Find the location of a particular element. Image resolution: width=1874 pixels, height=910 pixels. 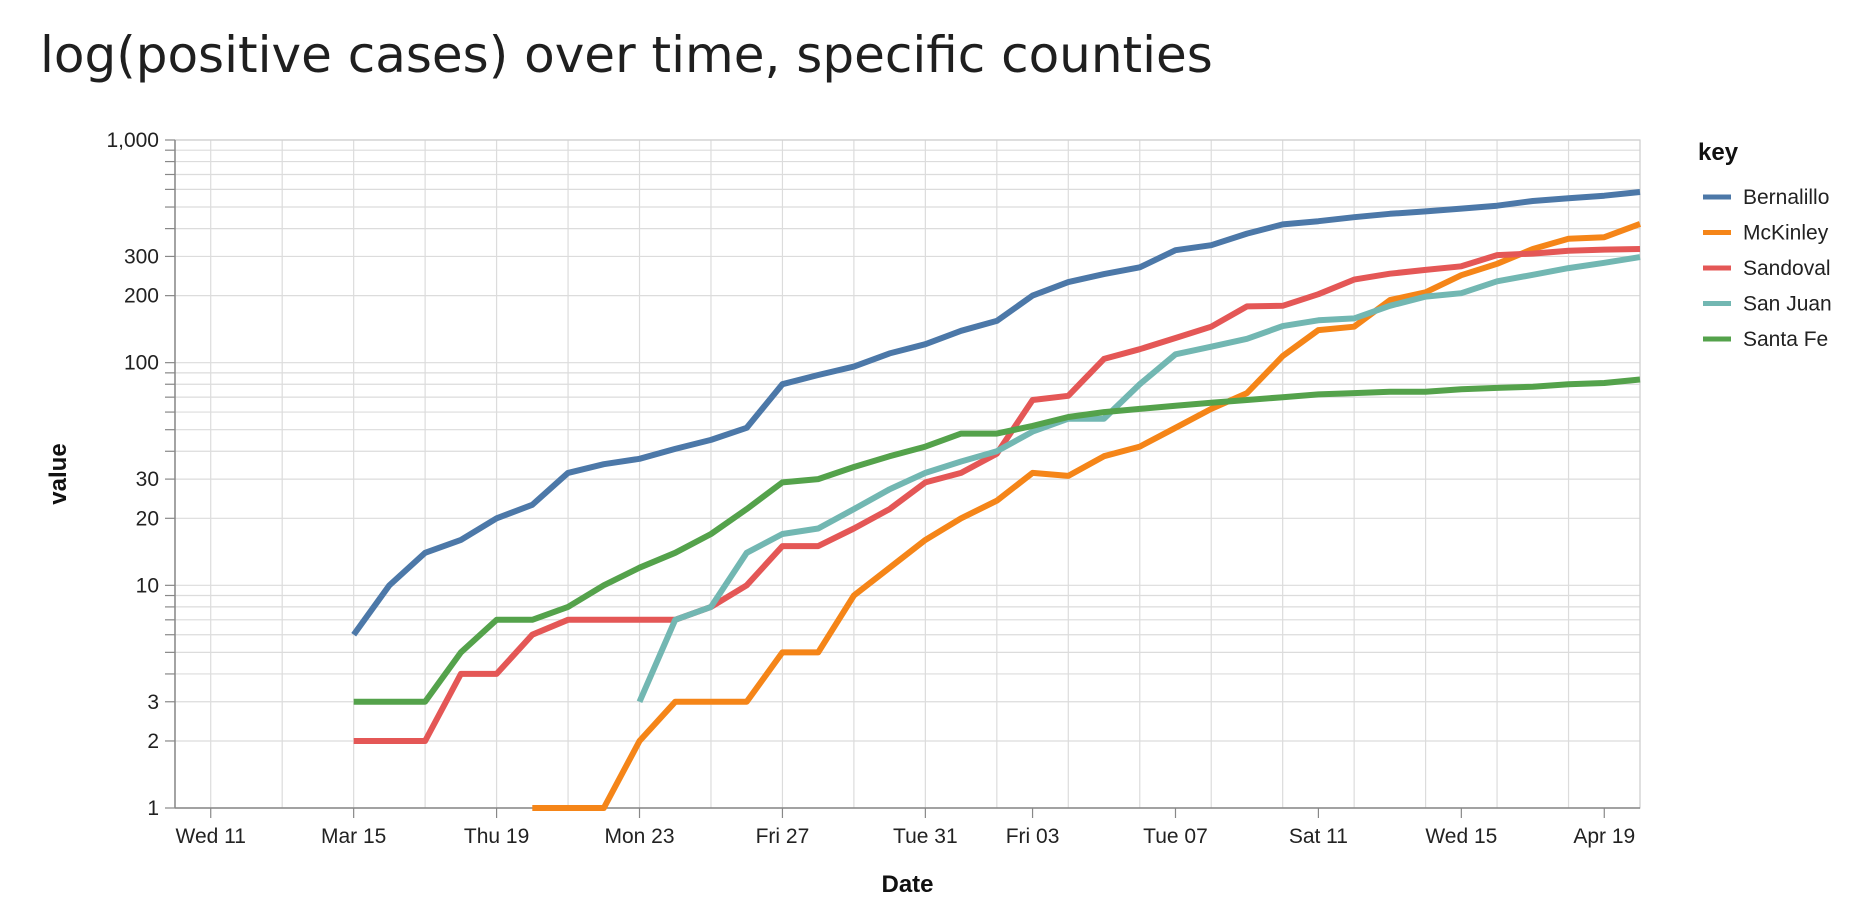

x-tick-label: Mon 23 is located at coordinates (639, 836).